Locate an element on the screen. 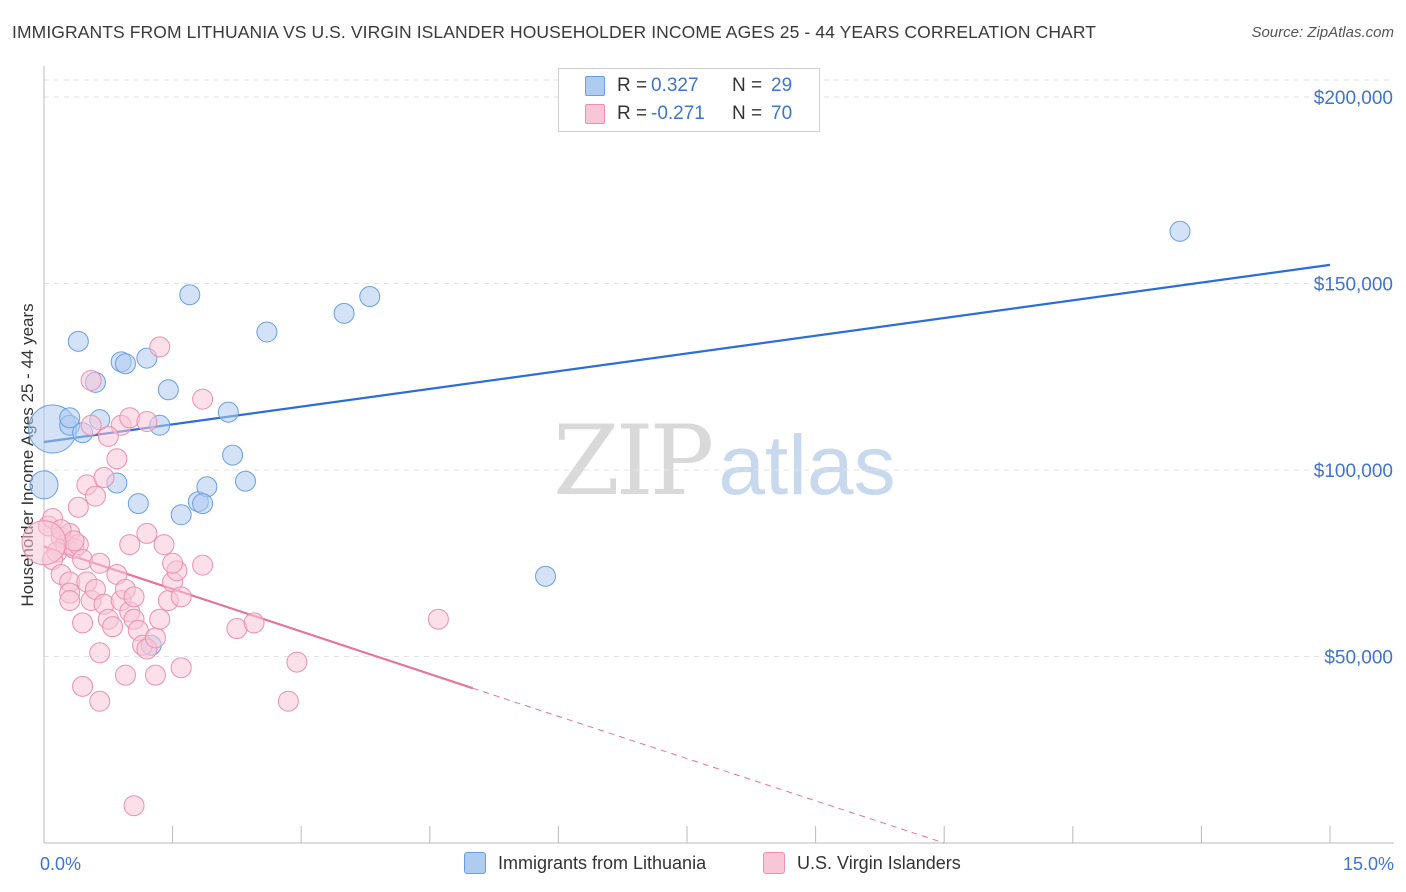 Image resolution: width=1406 pixels, height=892 pixels. x-tick-label: 15.0% is located at coordinates (1368, 864).